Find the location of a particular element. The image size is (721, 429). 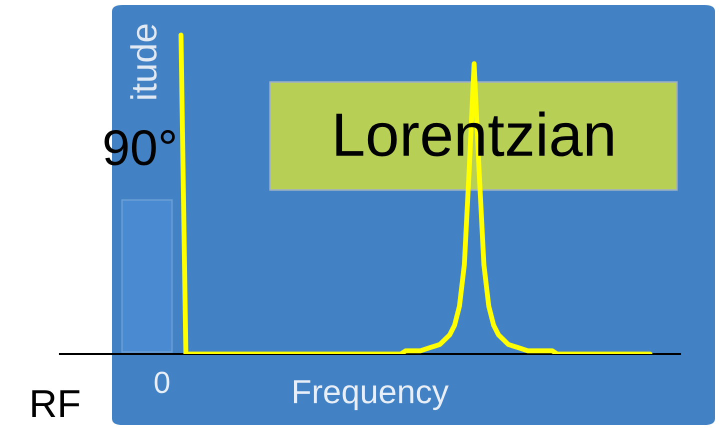

y-axis-title: itude is located at coordinates (143, 61).